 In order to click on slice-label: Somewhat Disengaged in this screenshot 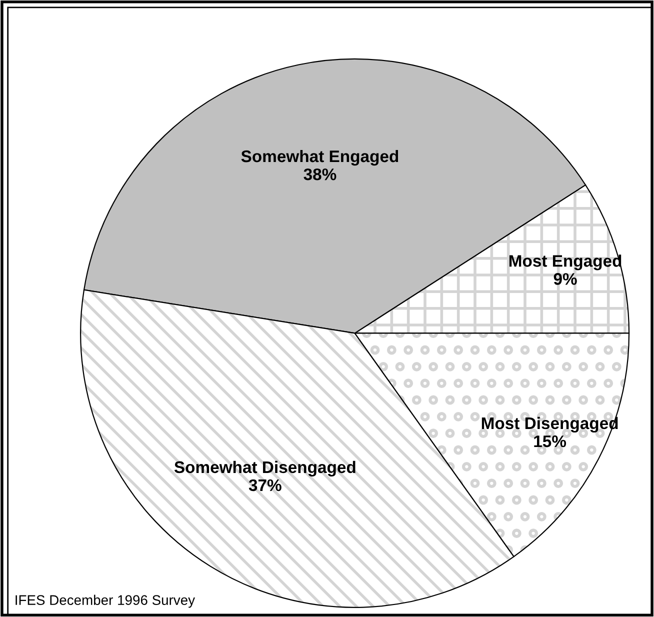, I will do `click(265, 468)`.